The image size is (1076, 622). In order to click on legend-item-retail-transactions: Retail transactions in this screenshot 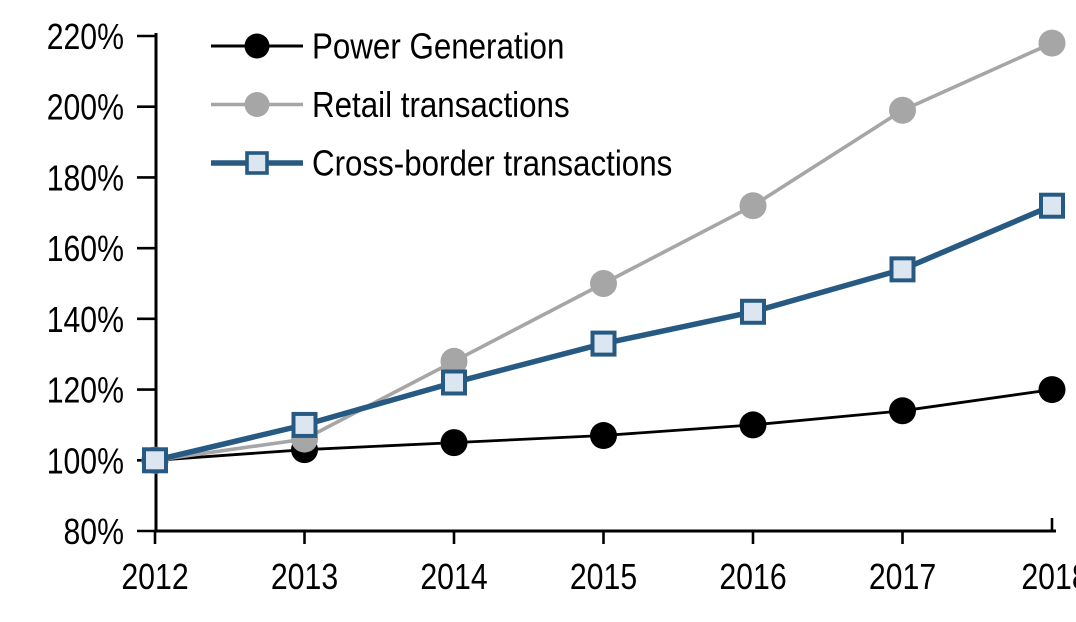, I will do `click(390, 104)`.